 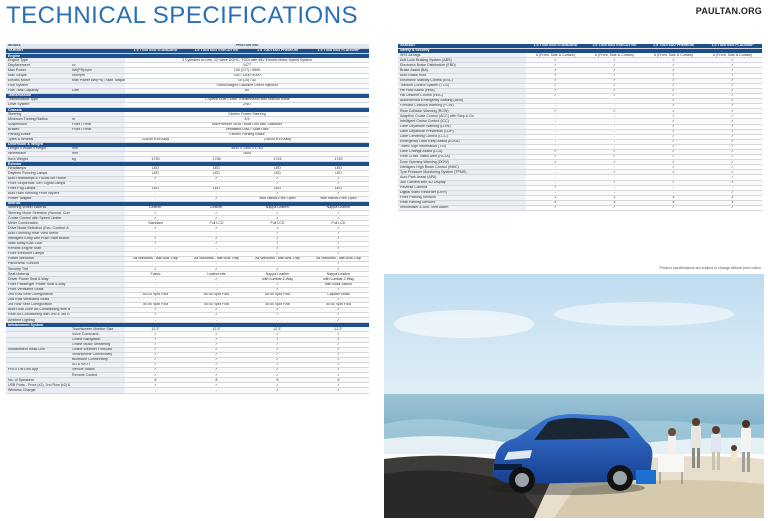 What do you see at coordinates (38, 76) in the screenshot?
I see `spec-label: Max Torque` at bounding box center [38, 76].